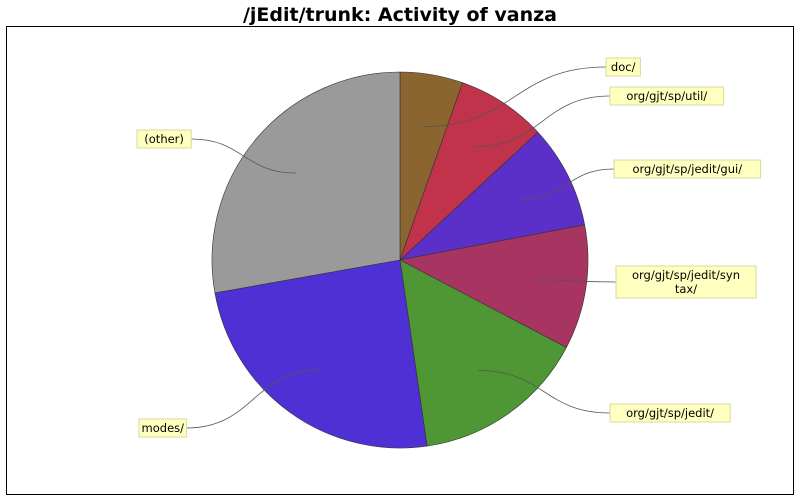  I want to click on slice-label-text: org/gjt/sp/jedit/, so click(670, 413).